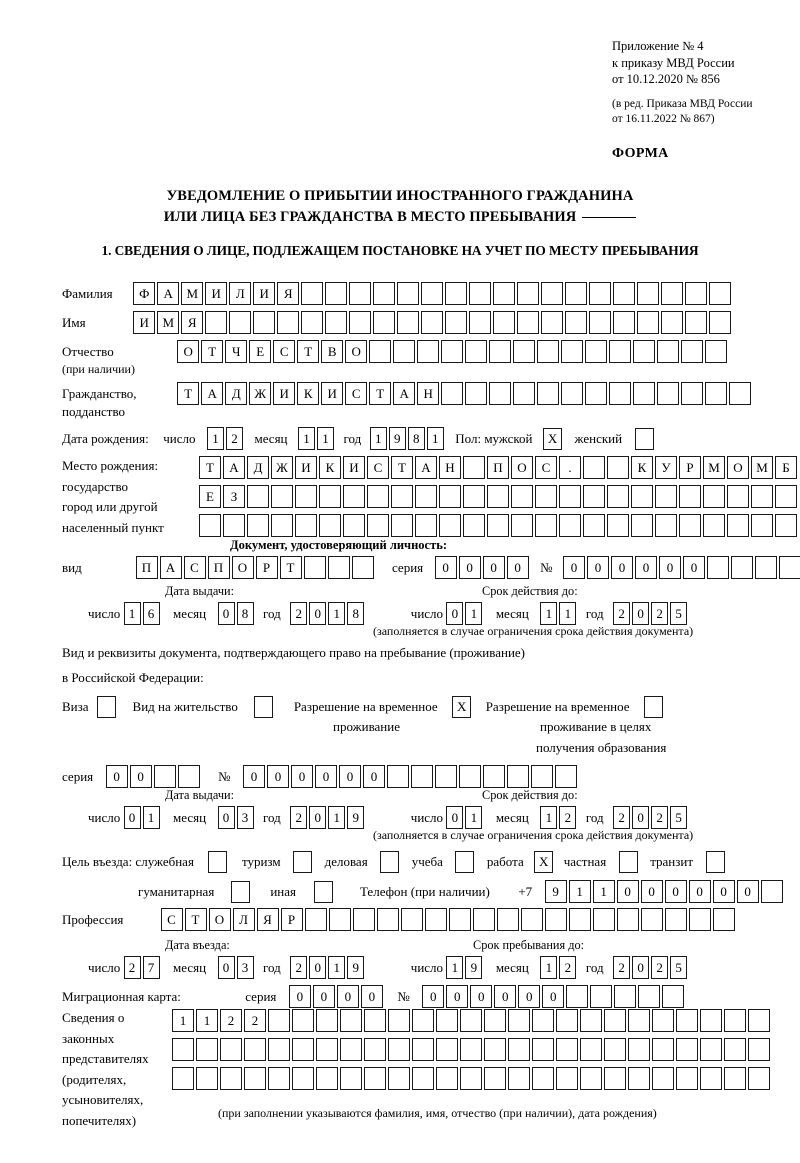 The image size is (800, 1163). What do you see at coordinates (679, 817) in the screenshot?
I see `char-box: 5` at bounding box center [679, 817].